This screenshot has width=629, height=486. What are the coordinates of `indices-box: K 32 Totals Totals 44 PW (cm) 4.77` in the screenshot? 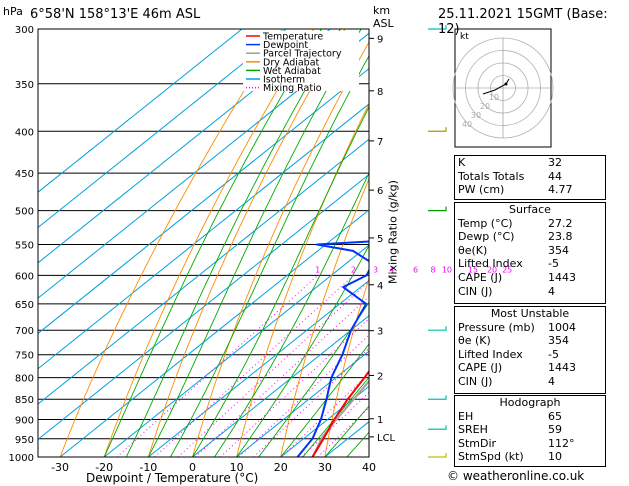 It's located at (530, 177).